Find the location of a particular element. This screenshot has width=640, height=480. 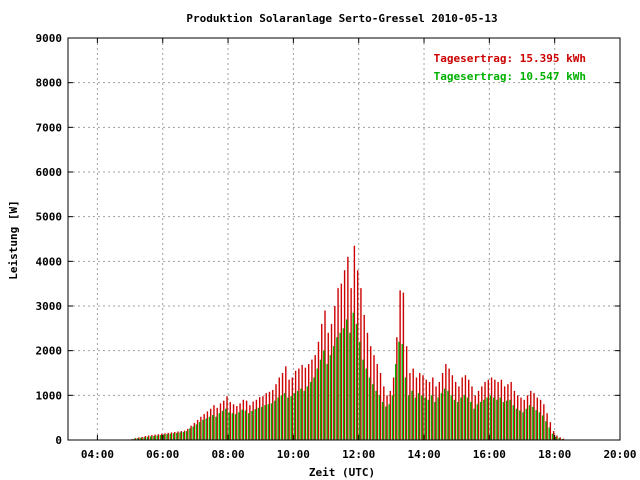

x-tick-label: 10:00 is located at coordinates (293, 454).